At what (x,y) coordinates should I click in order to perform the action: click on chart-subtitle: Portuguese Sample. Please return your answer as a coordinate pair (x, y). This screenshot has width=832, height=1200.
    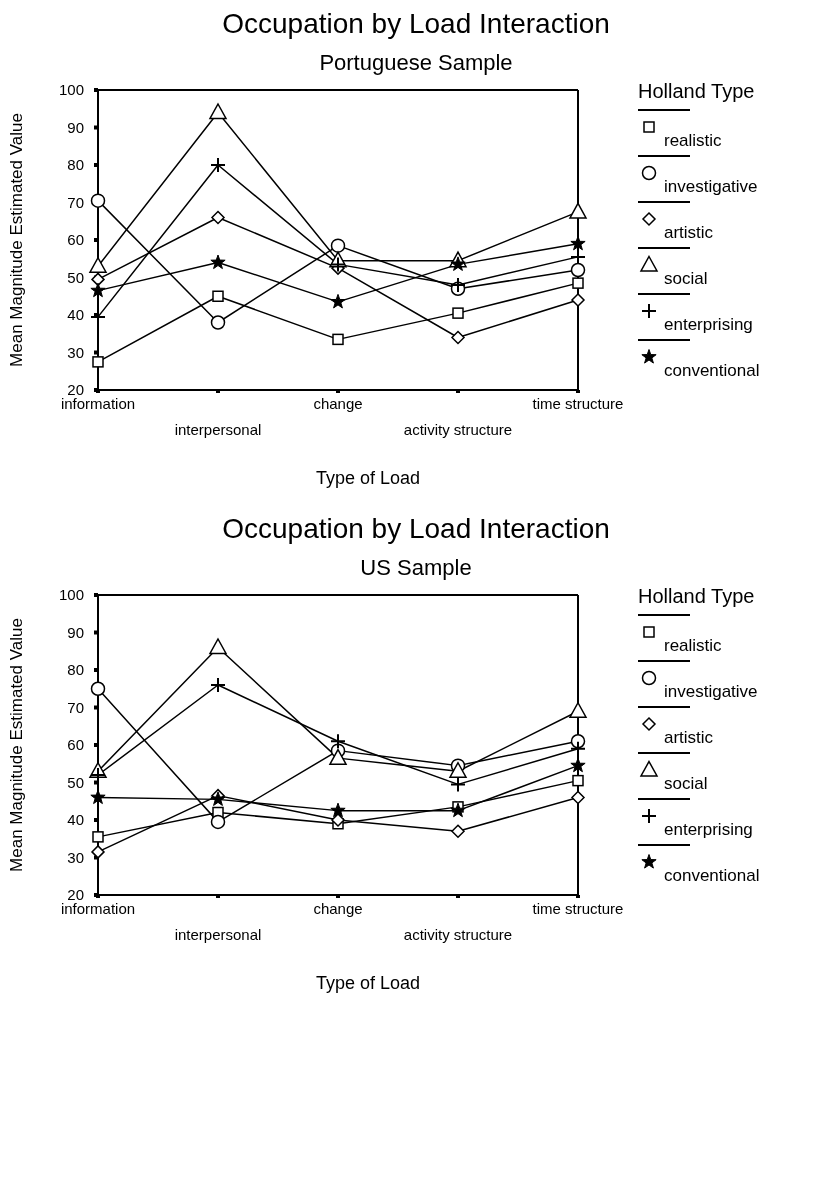
    Looking at the image, I should click on (416, 63).